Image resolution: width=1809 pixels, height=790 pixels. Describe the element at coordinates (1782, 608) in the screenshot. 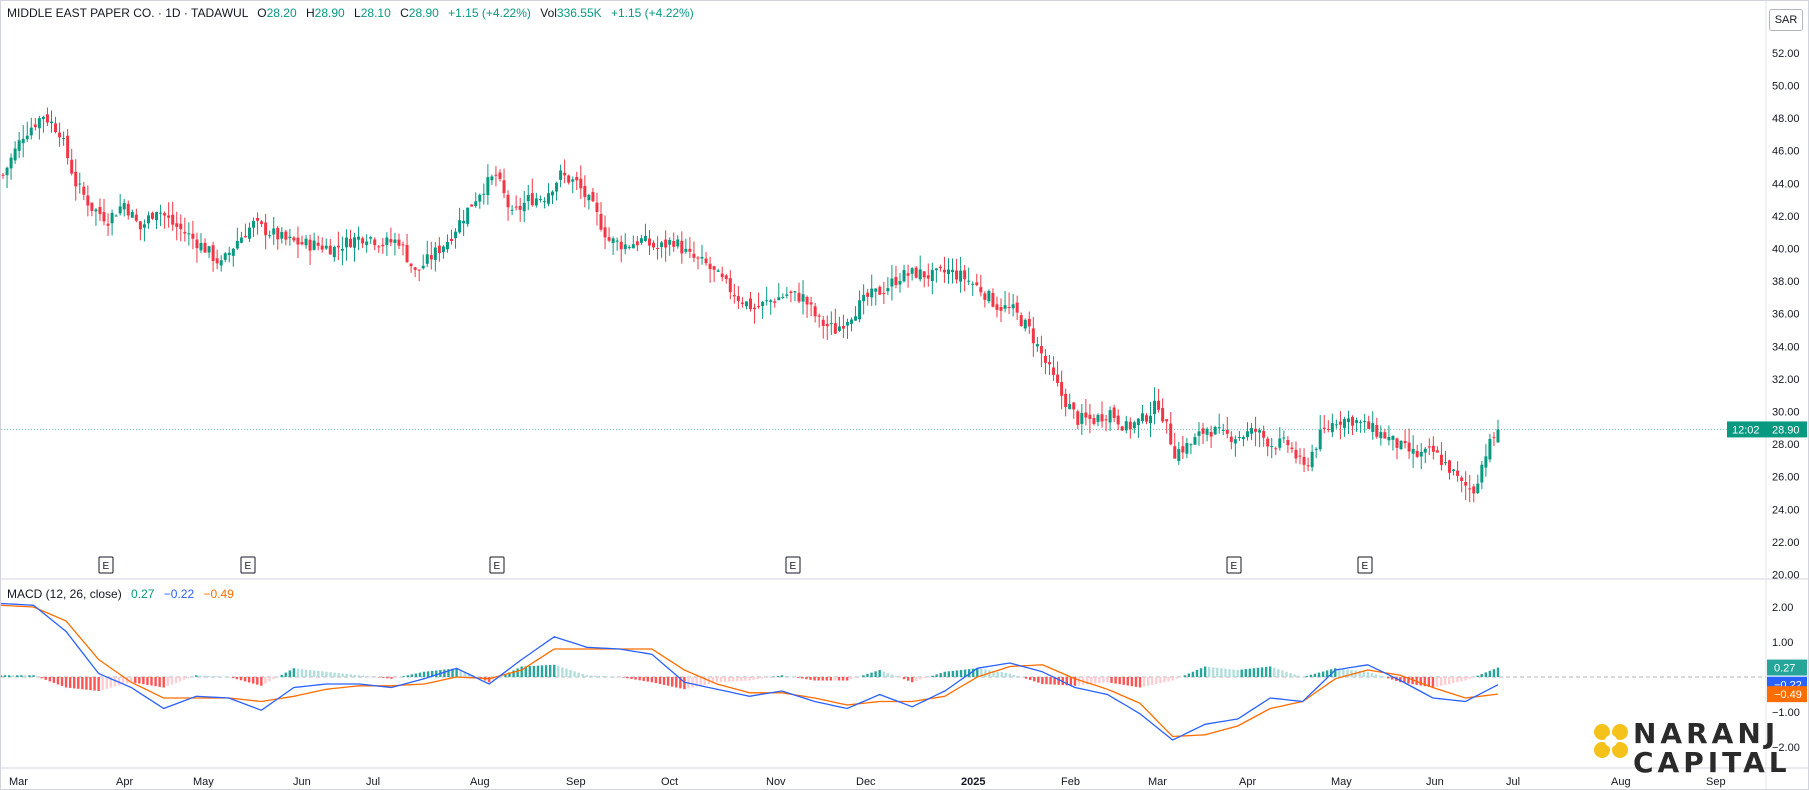

I see `macd-tick-label: 2.00` at that location.